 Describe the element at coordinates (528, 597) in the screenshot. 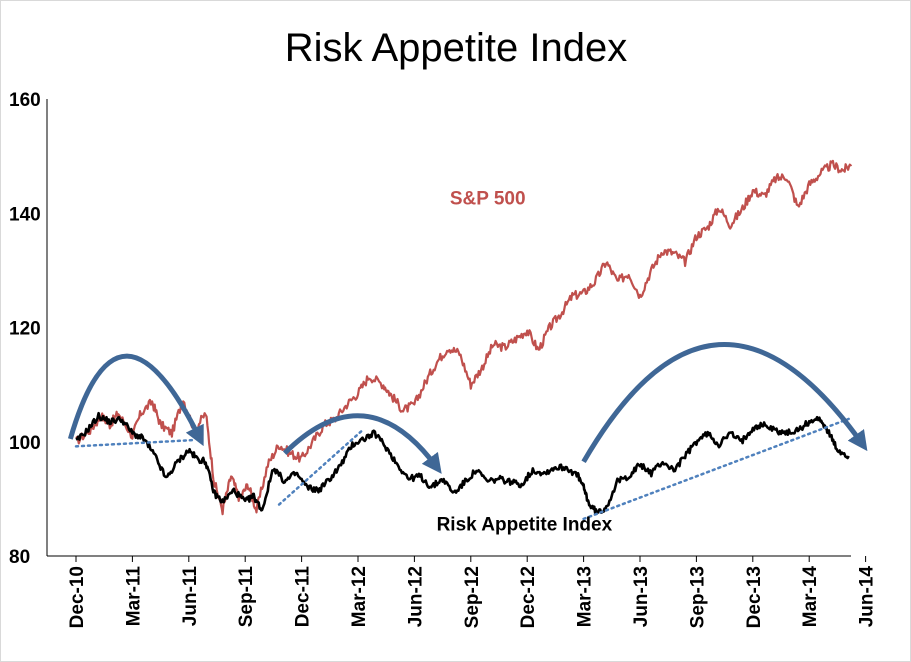

I see `x-tick-label: Dec-12` at that location.